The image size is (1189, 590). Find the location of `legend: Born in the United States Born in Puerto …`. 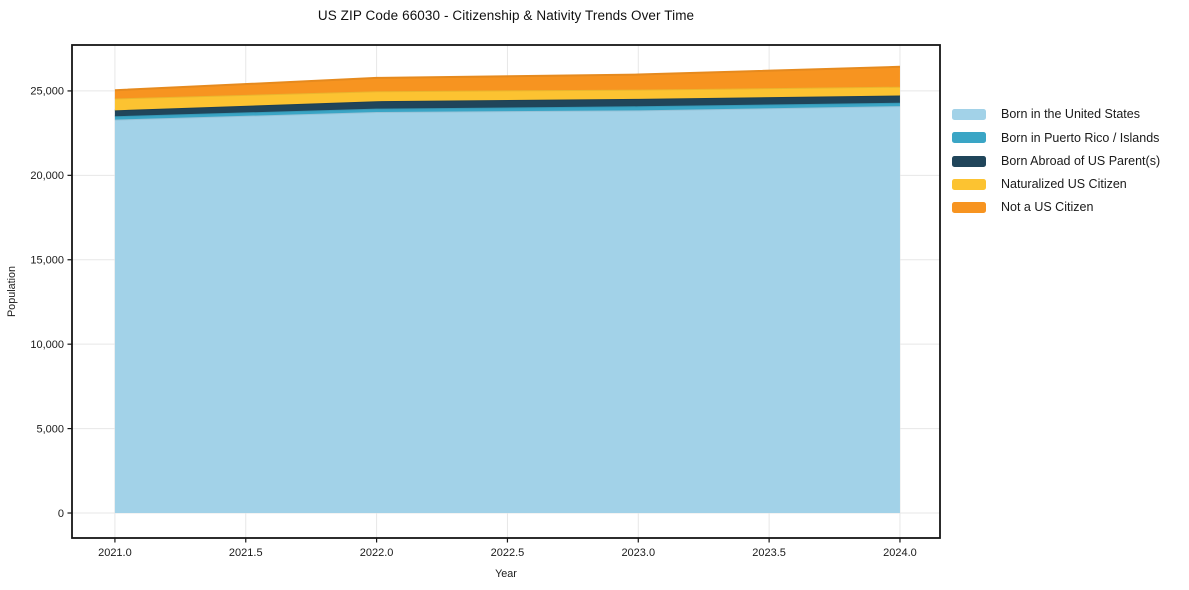

legend: Born in the United States Born in Puerto … is located at coordinates (1056, 161).